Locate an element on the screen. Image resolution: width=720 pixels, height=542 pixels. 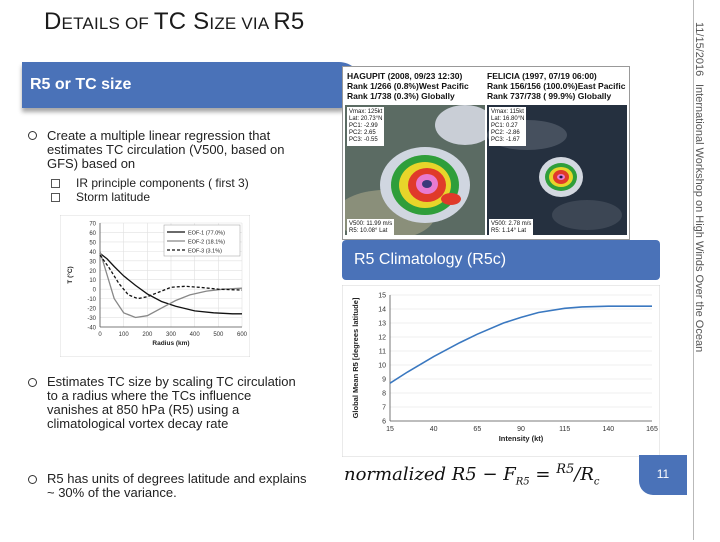
y-tick-label: -40 is located at coordinates (91, 329).